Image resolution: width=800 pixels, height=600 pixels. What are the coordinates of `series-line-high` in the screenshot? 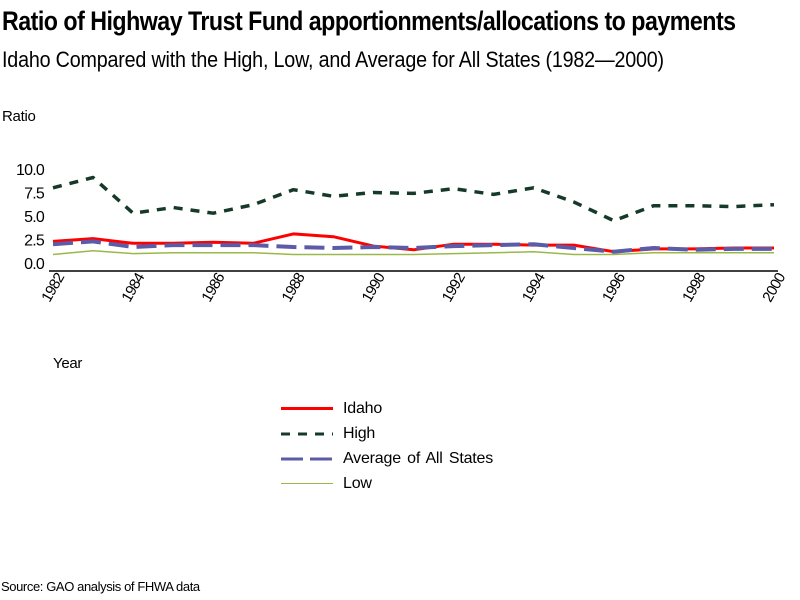 It's located at (413, 199).